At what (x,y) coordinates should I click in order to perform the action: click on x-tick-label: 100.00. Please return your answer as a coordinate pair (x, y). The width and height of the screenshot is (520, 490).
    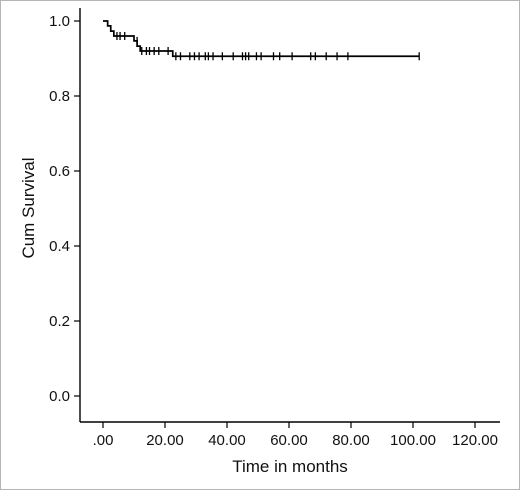
    Looking at the image, I should click on (413, 440).